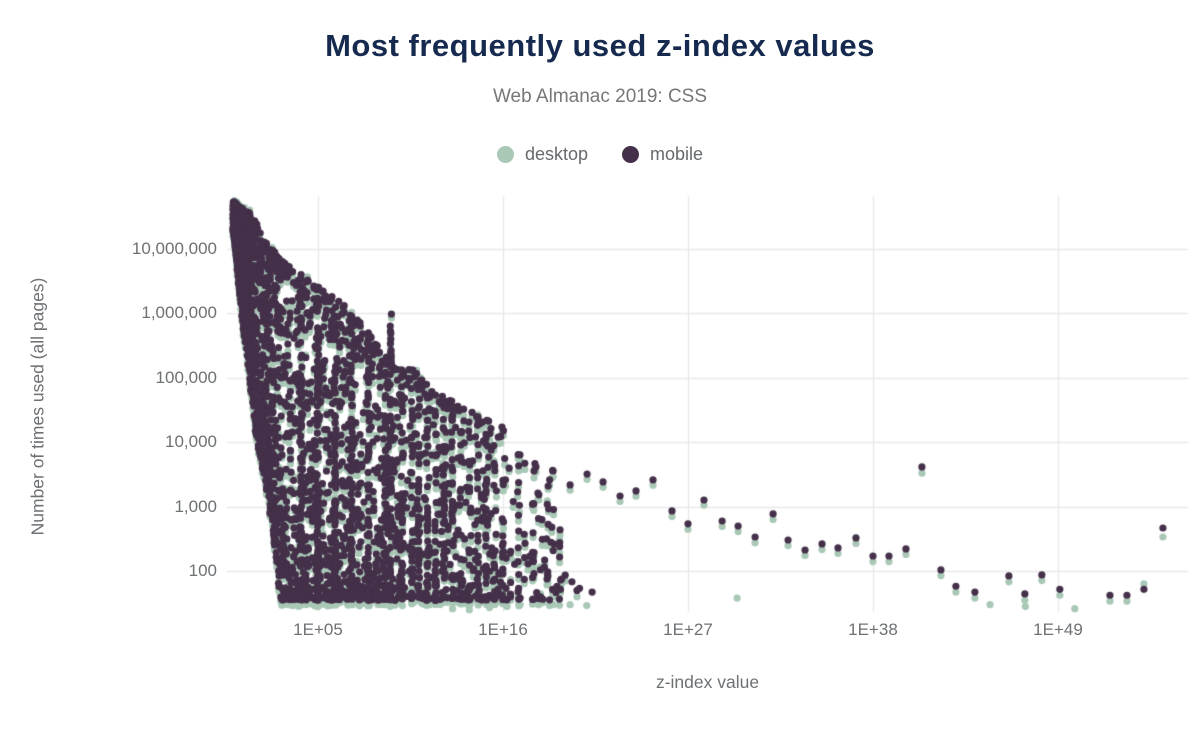  Describe the element at coordinates (202, 570) in the screenshot. I see `y-tick-label: 100` at that location.